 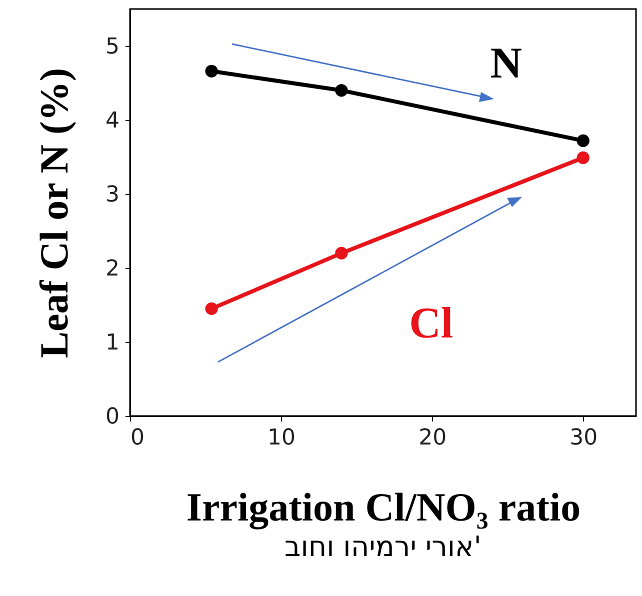 What do you see at coordinates (113, 47) in the screenshot?
I see `y-tick-label: 5` at bounding box center [113, 47].